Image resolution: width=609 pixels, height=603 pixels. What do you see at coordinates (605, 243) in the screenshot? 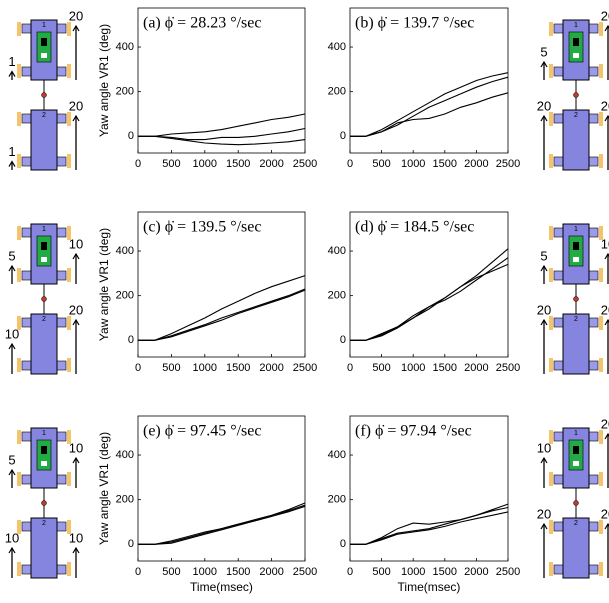
I see `wheel-speed: 10` at bounding box center [605, 243].